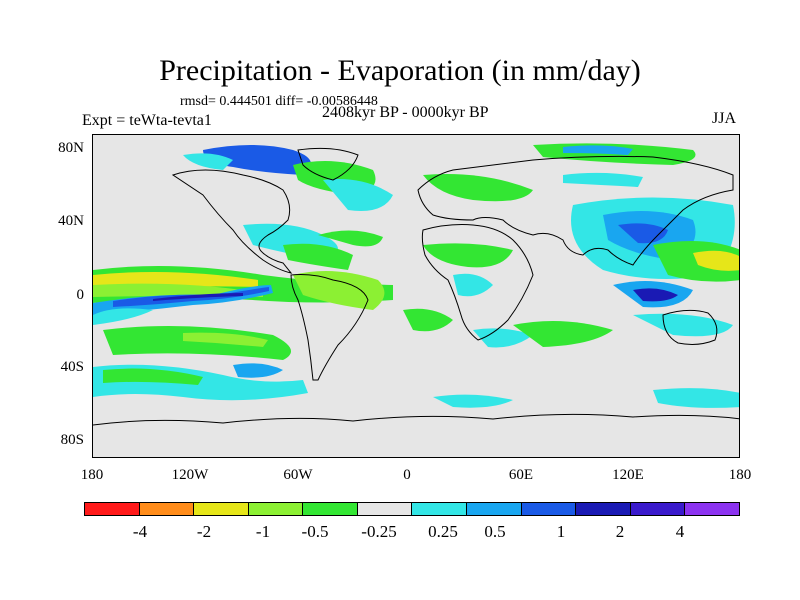  Describe the element at coordinates (190, 475) in the screenshot. I see `lon-label-120w: 120W` at that location.